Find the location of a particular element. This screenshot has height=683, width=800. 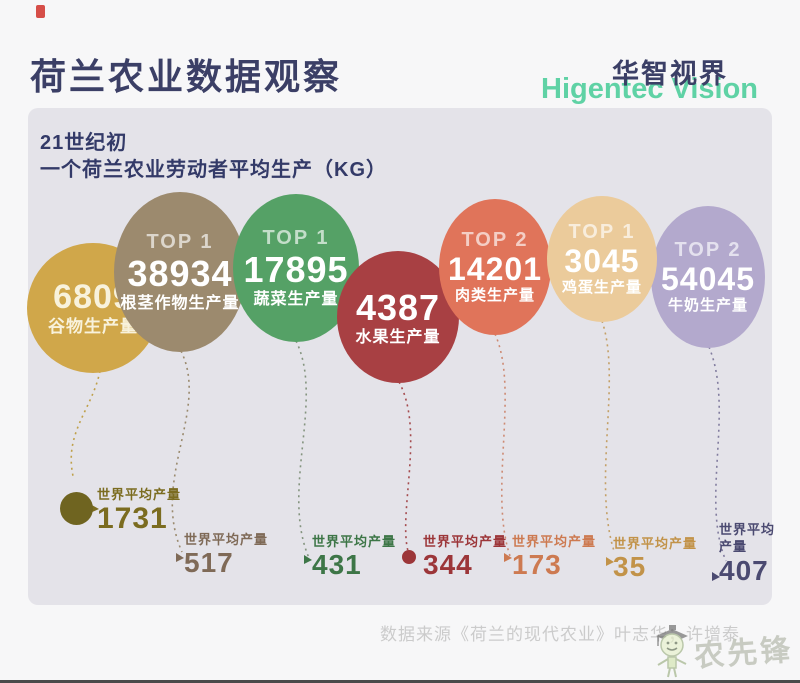

balloon-label: 鸡蛋生产量 is located at coordinates (601, 288).